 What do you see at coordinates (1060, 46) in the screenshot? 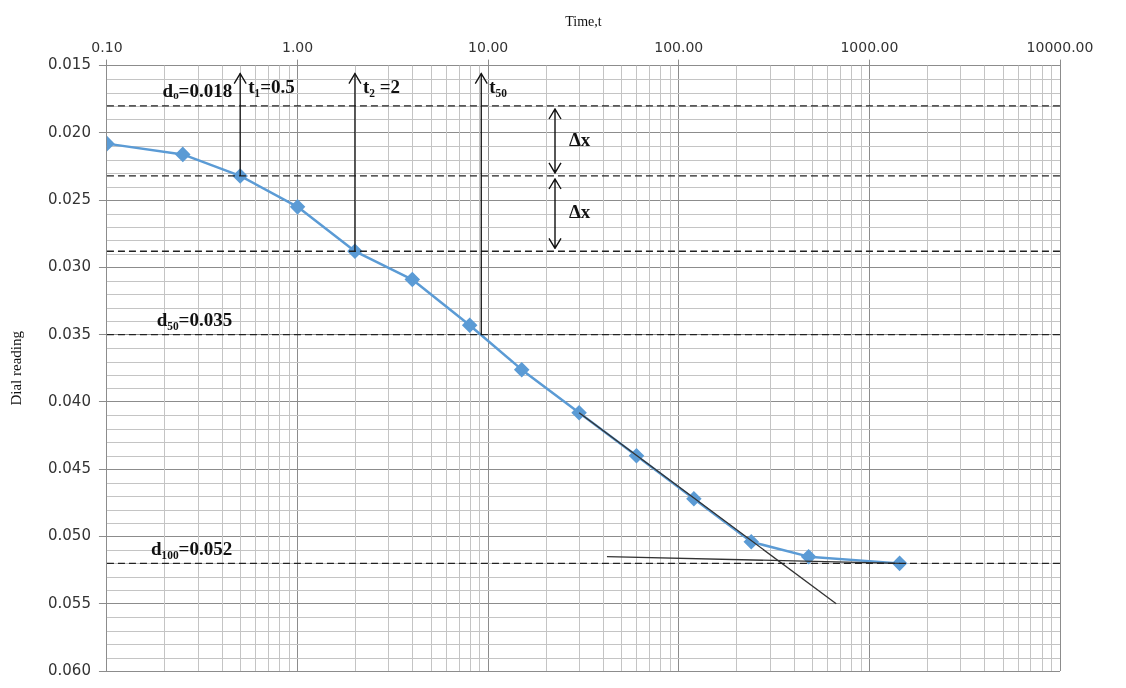
I see `x-tick-label: 10000.00` at bounding box center [1060, 46].